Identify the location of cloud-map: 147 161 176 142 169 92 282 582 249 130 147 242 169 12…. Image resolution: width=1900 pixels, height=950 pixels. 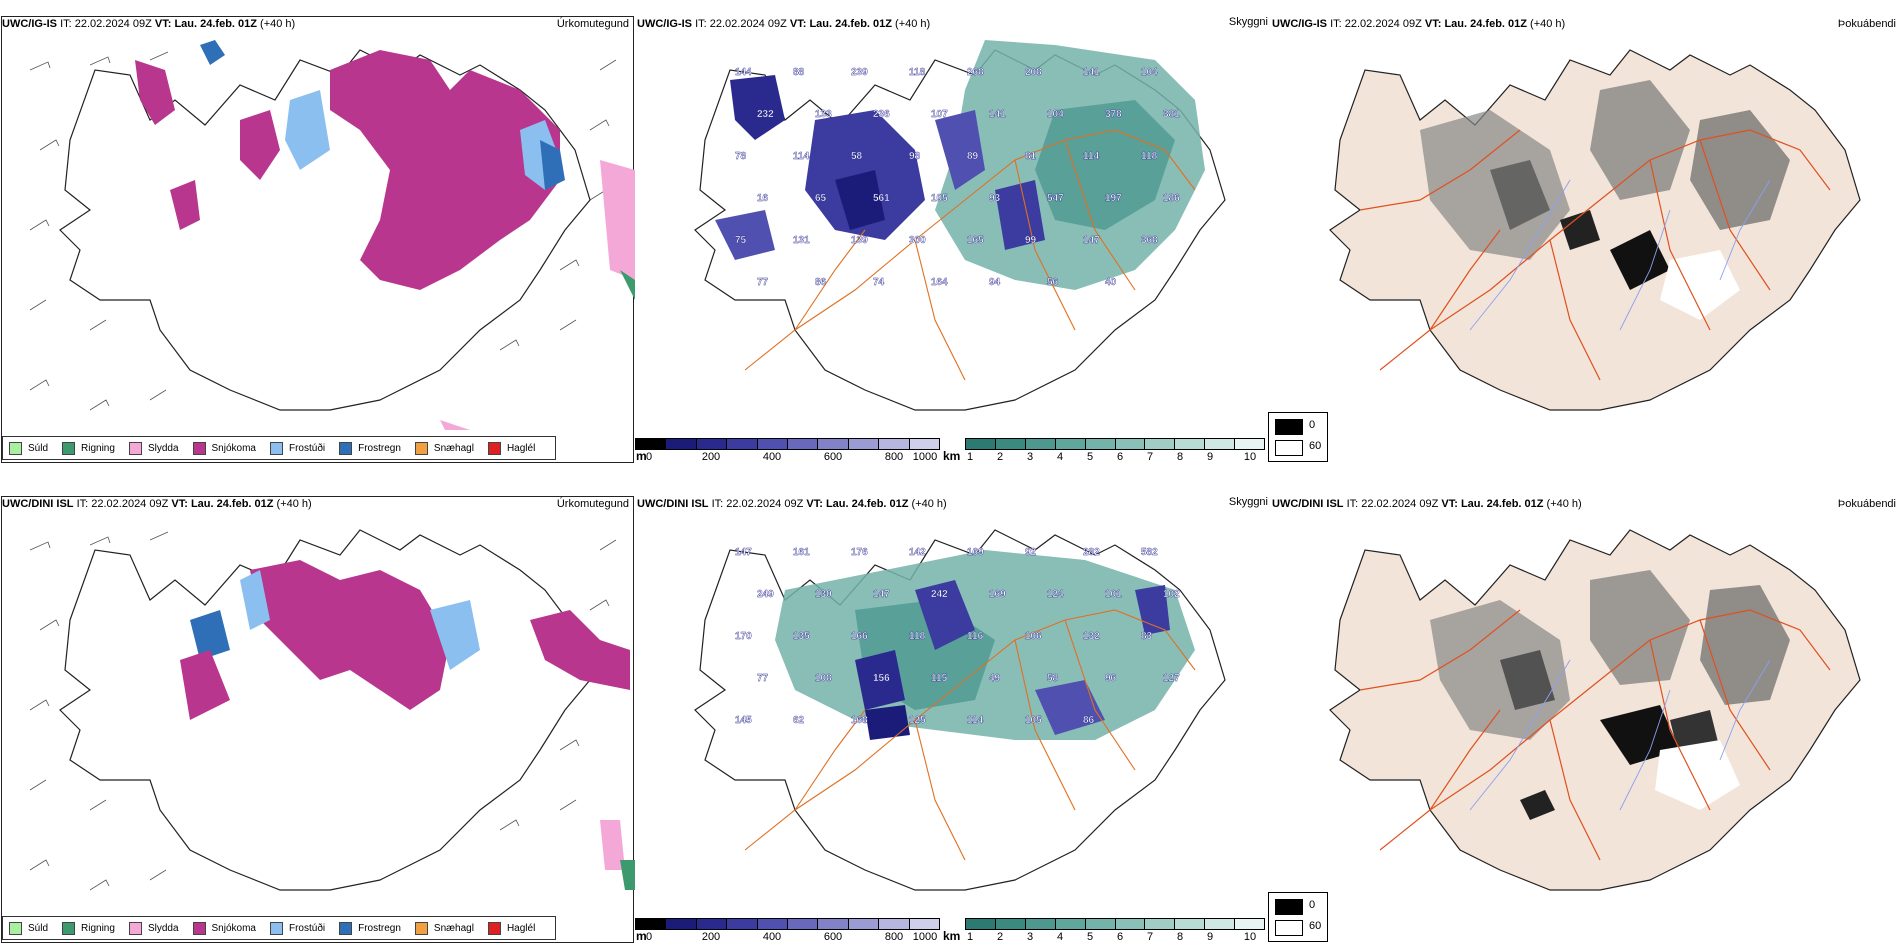
(960, 710).